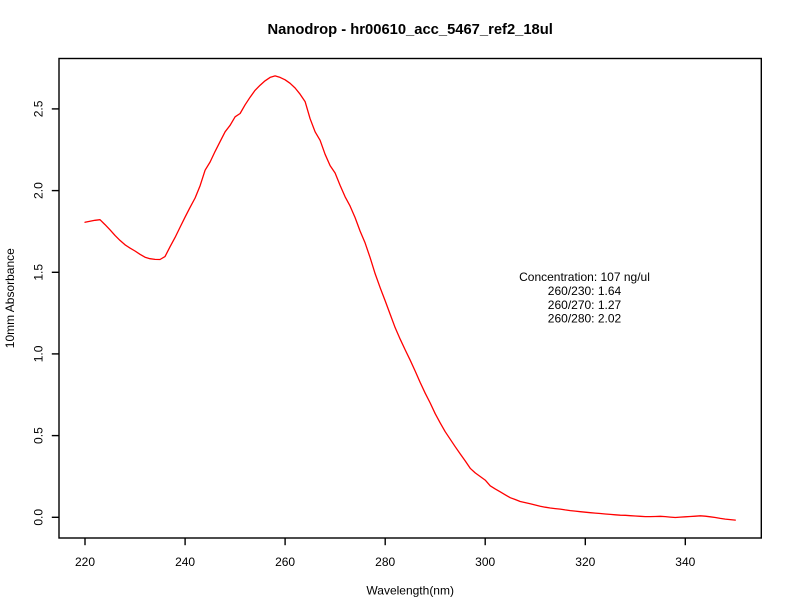 Image resolution: width=792 pixels, height=612 pixels. Describe the element at coordinates (685, 562) in the screenshot. I see `svg-text: 340` at that location.